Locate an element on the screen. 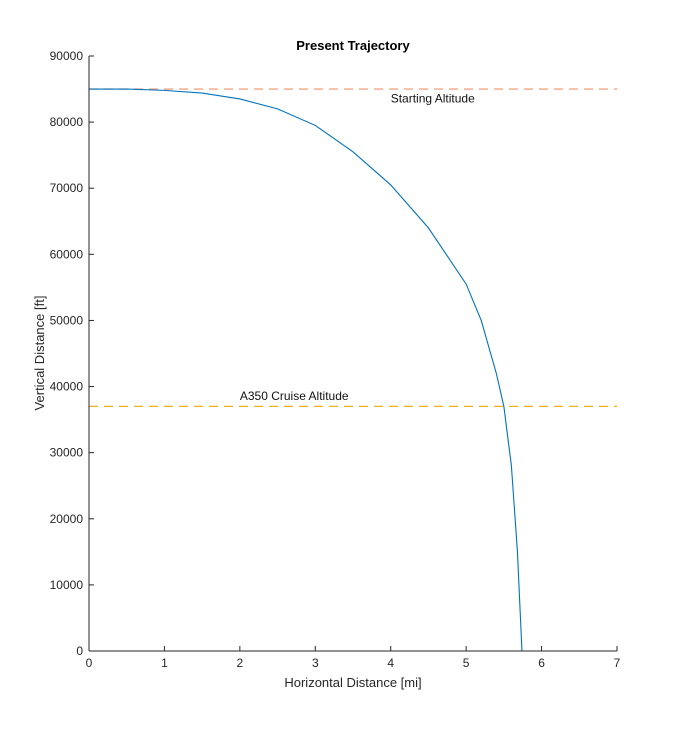 This screenshot has height=731, width=683. annotations: Starting Altitude A350 Cruise Altitude is located at coordinates (357, 247).